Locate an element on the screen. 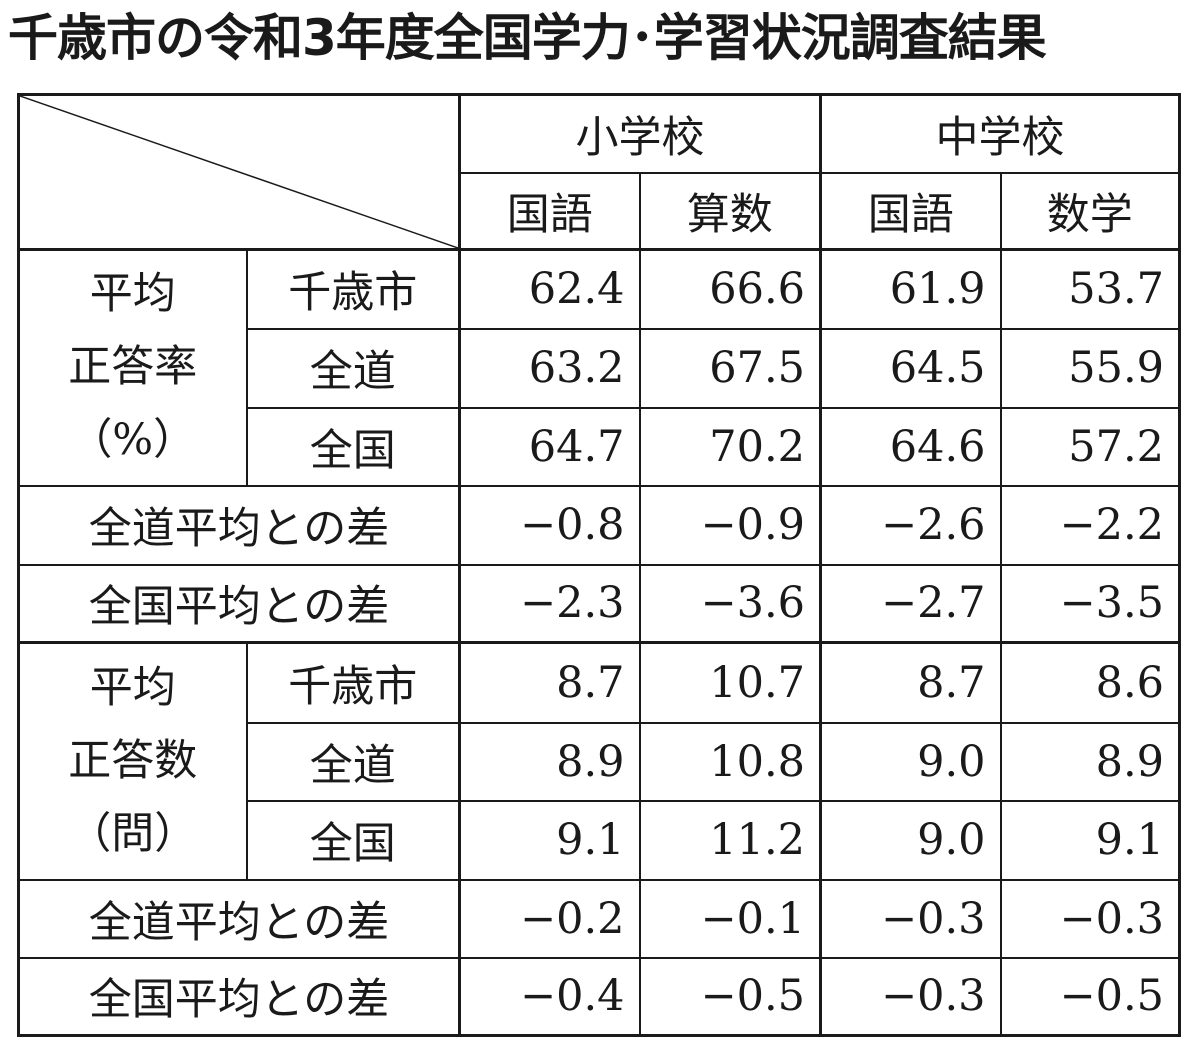 This screenshot has height=1051, width=1195. value-cell: −0.9 is located at coordinates (730, 525).